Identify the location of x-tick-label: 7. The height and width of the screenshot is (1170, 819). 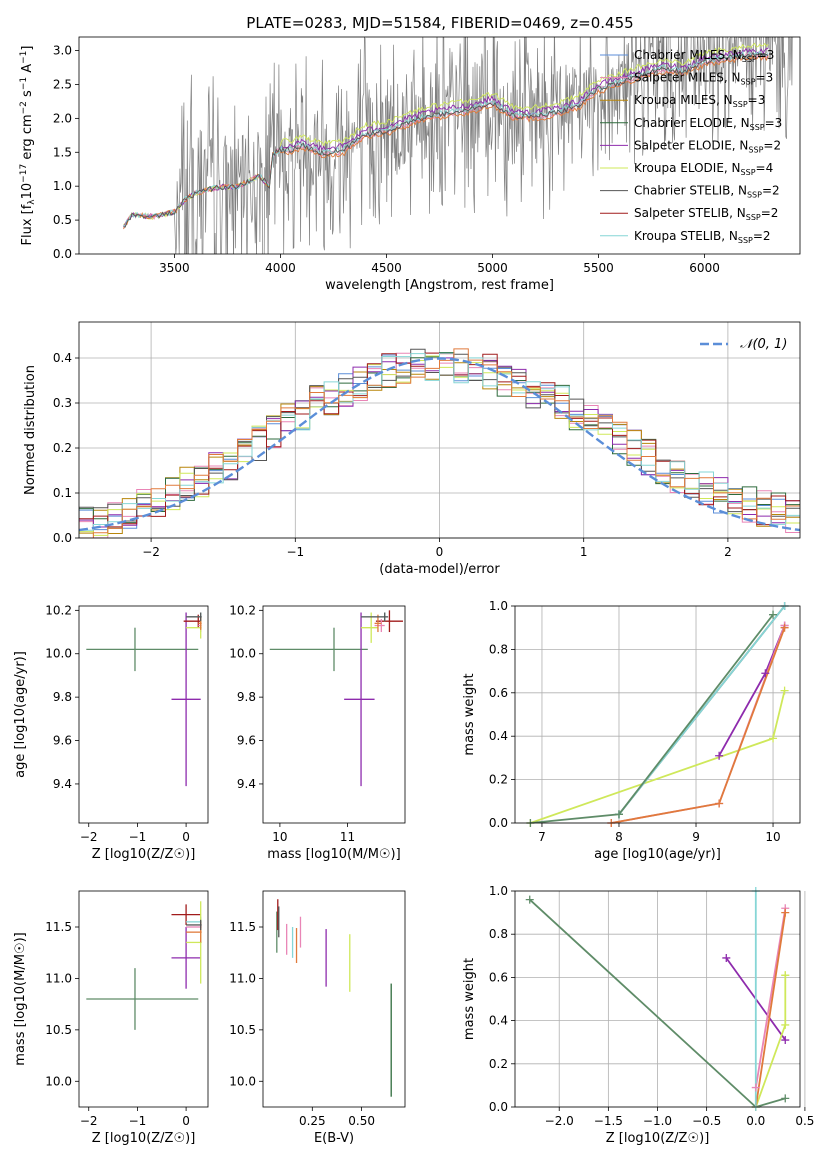
(542, 837).